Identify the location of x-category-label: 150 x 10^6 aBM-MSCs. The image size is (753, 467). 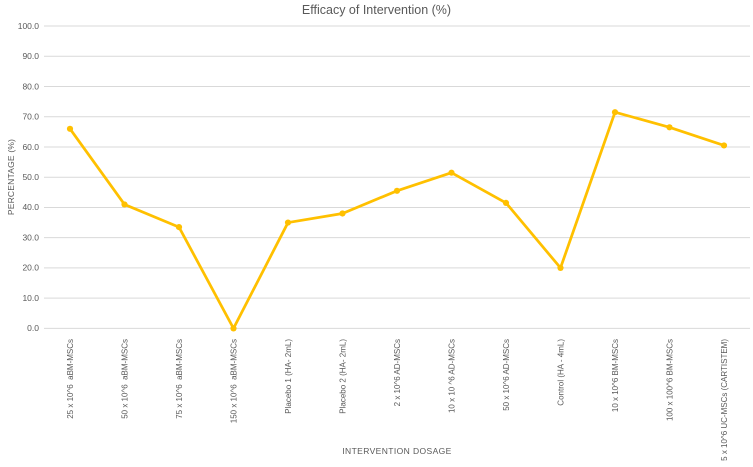
(233, 381).